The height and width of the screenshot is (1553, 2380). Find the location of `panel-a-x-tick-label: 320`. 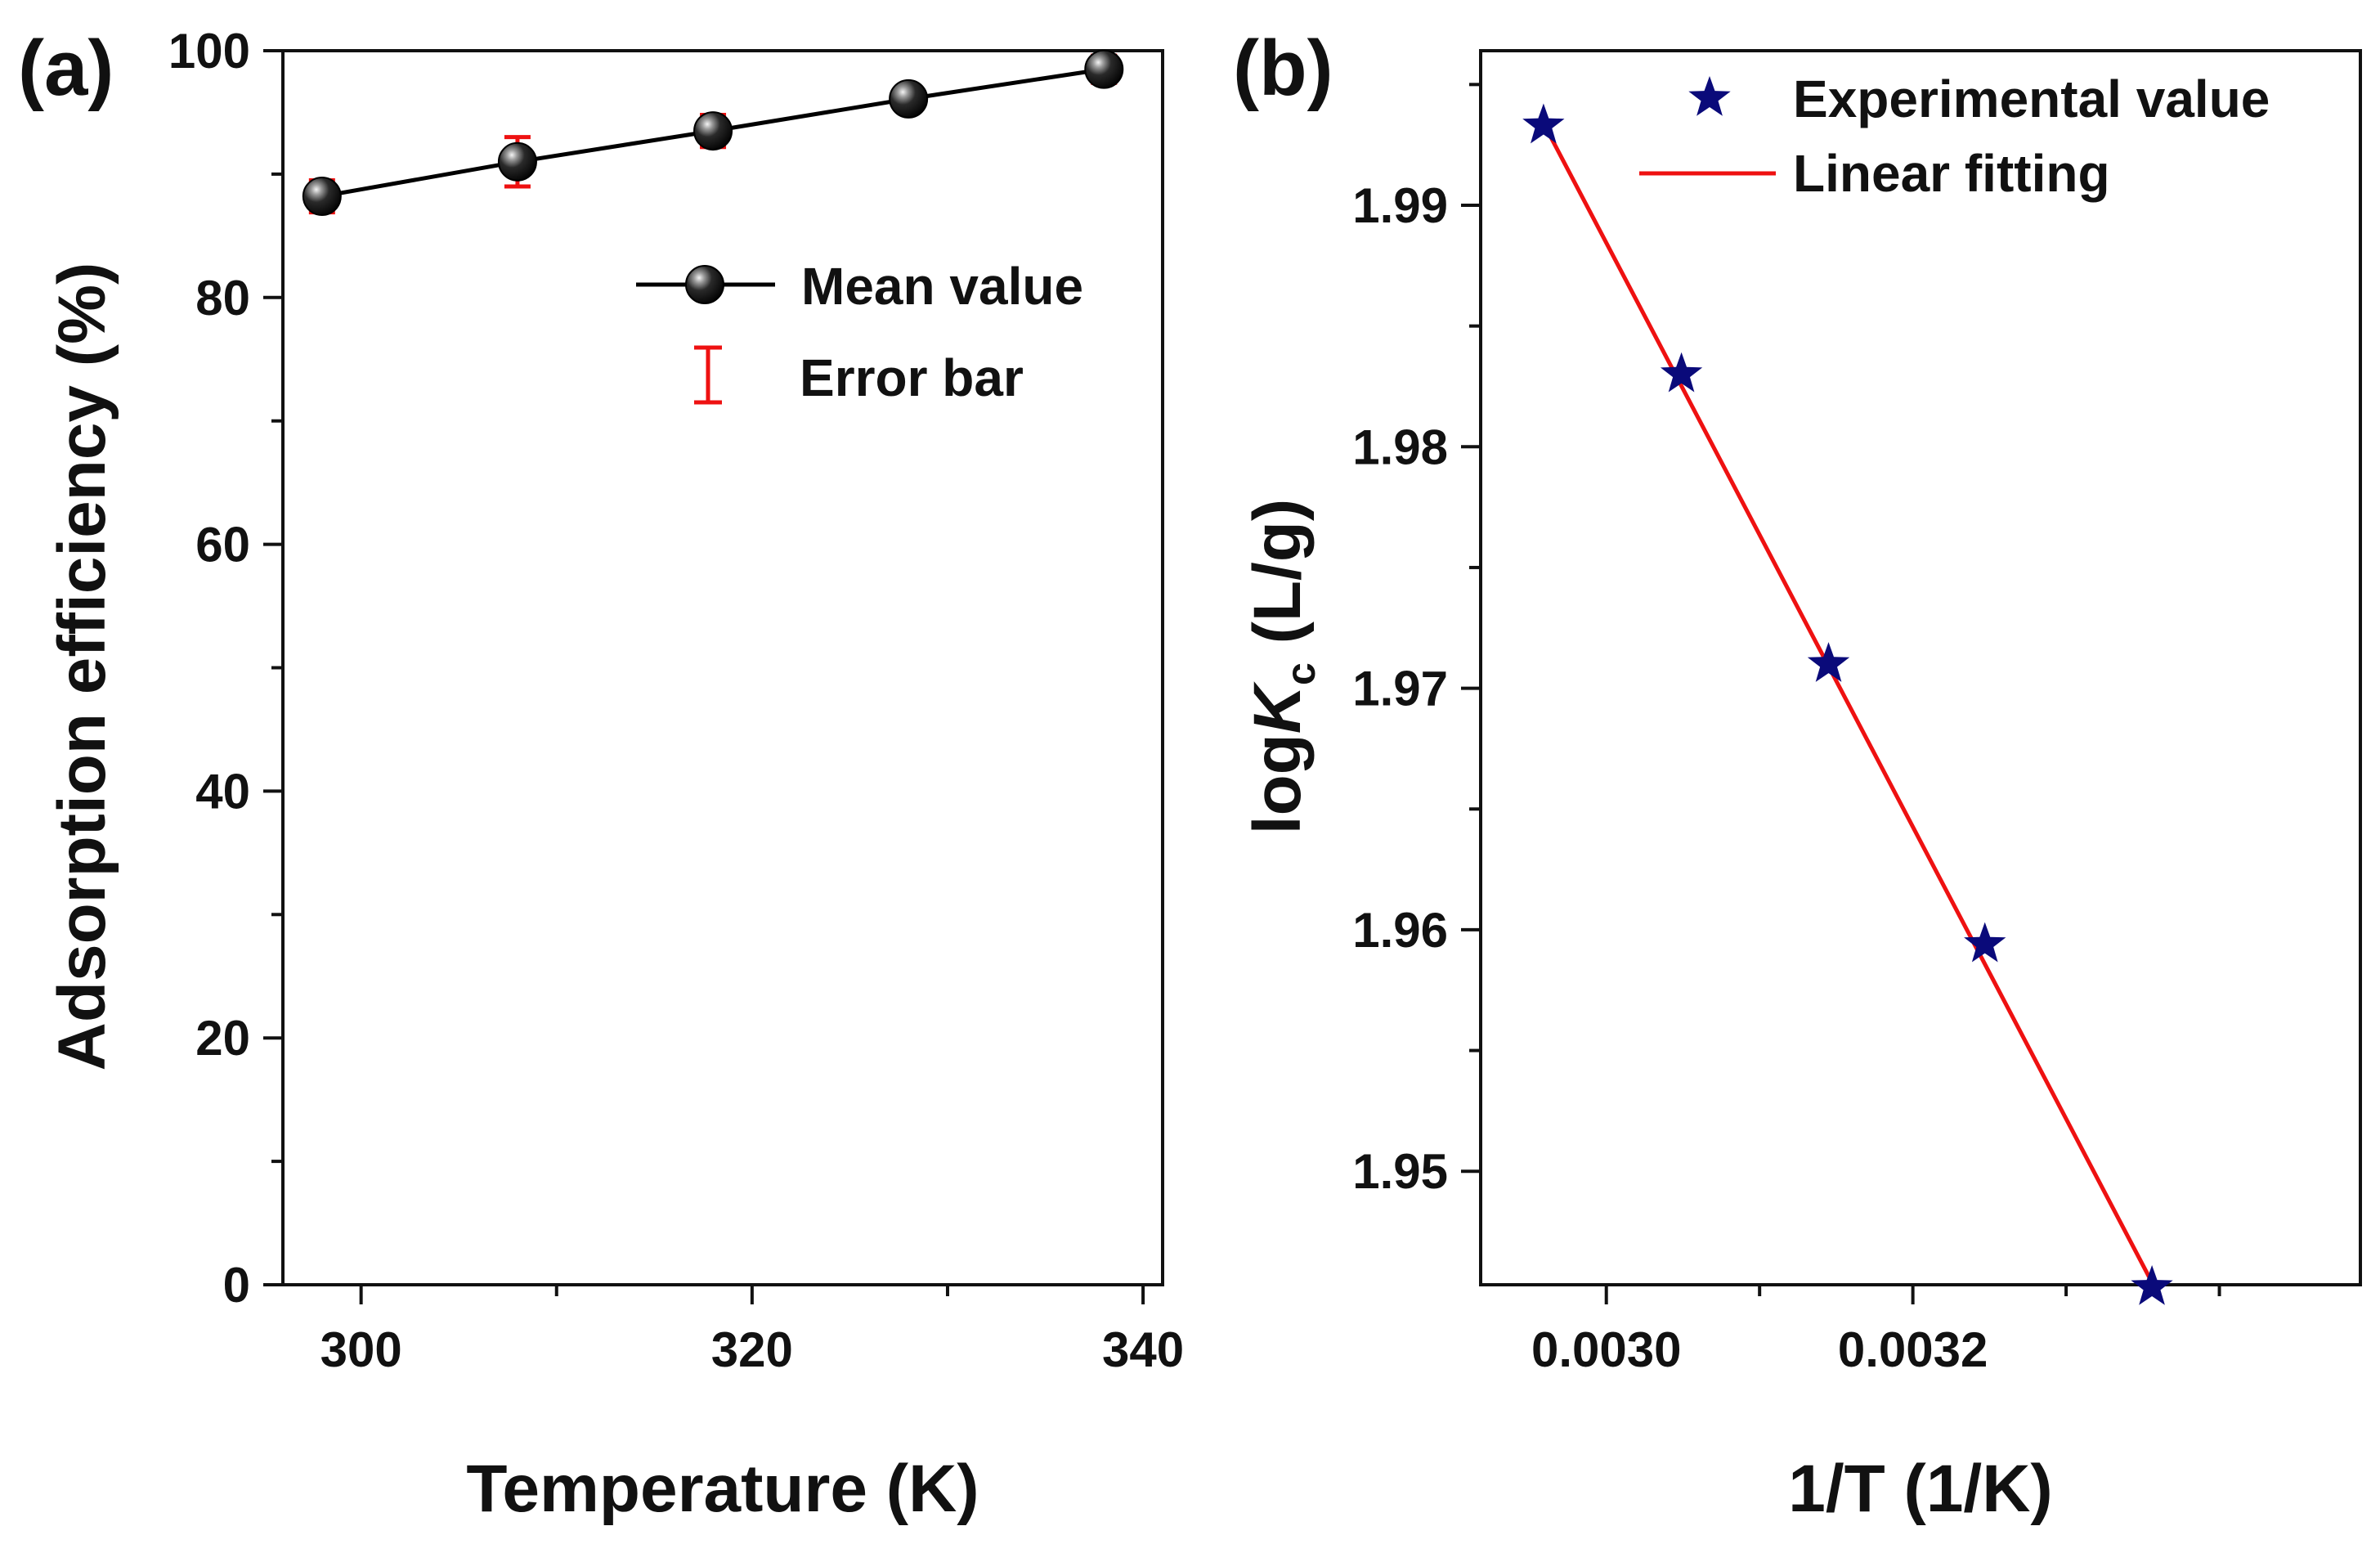

panel-a-x-tick-label: 320 is located at coordinates (752, 1350).